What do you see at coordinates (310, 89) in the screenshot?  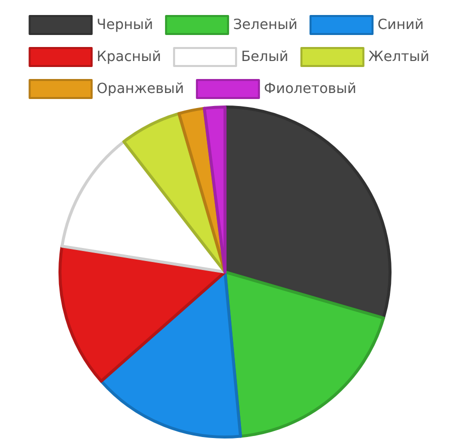 I see `legend-label: Фиолетовый` at bounding box center [310, 89].